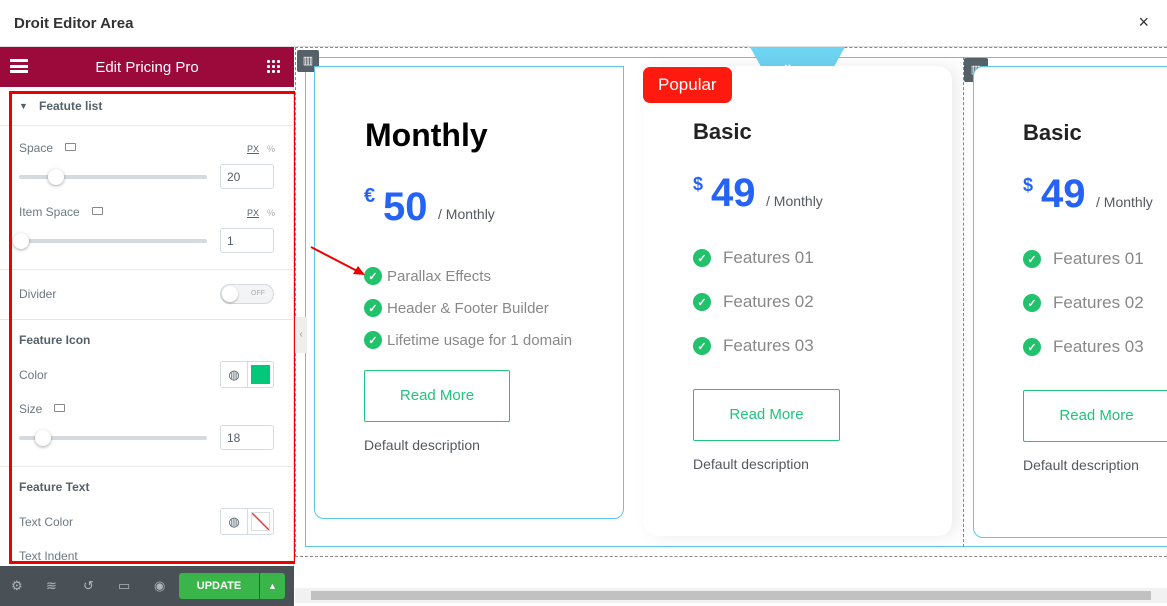 The width and height of the screenshot is (1167, 606). I want to click on feature-icon-heading: Feature Icon, so click(55, 340).